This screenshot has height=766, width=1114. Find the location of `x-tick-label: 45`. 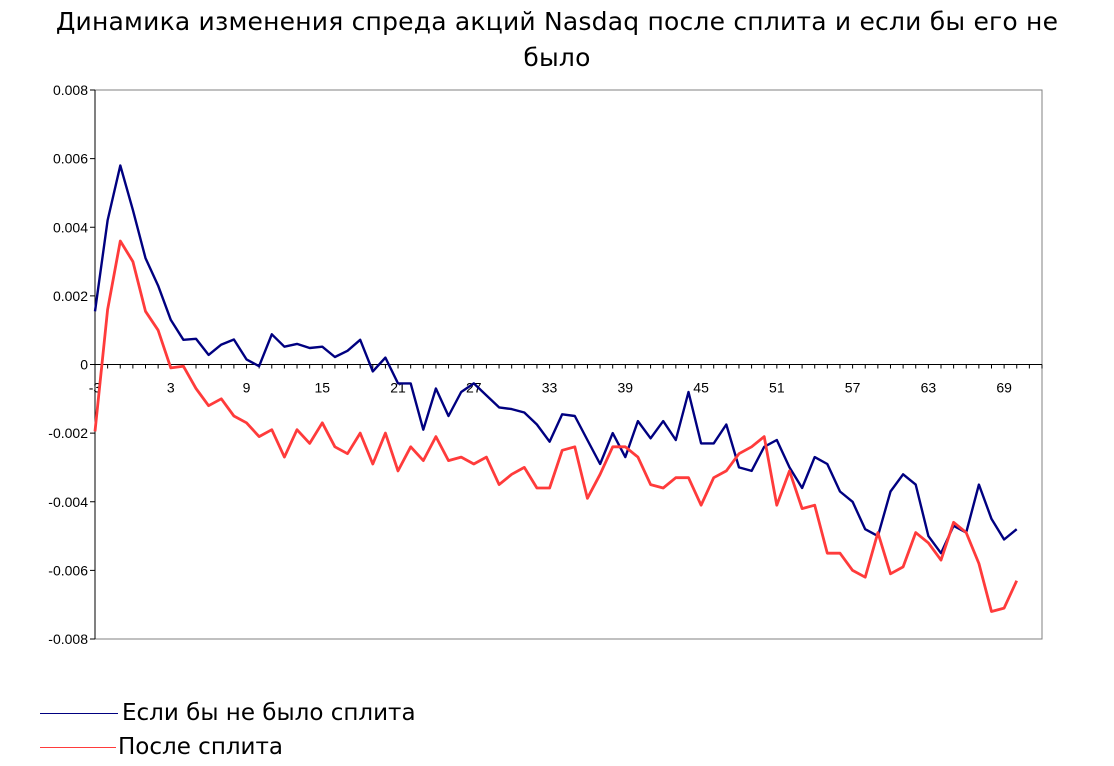

x-tick-label: 45 is located at coordinates (701, 388).